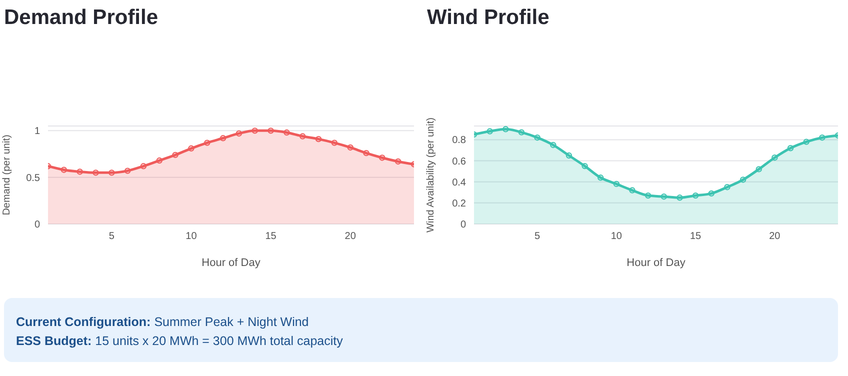  Describe the element at coordinates (488, 18) in the screenshot. I see `chart-title: Wind Profile` at that location.